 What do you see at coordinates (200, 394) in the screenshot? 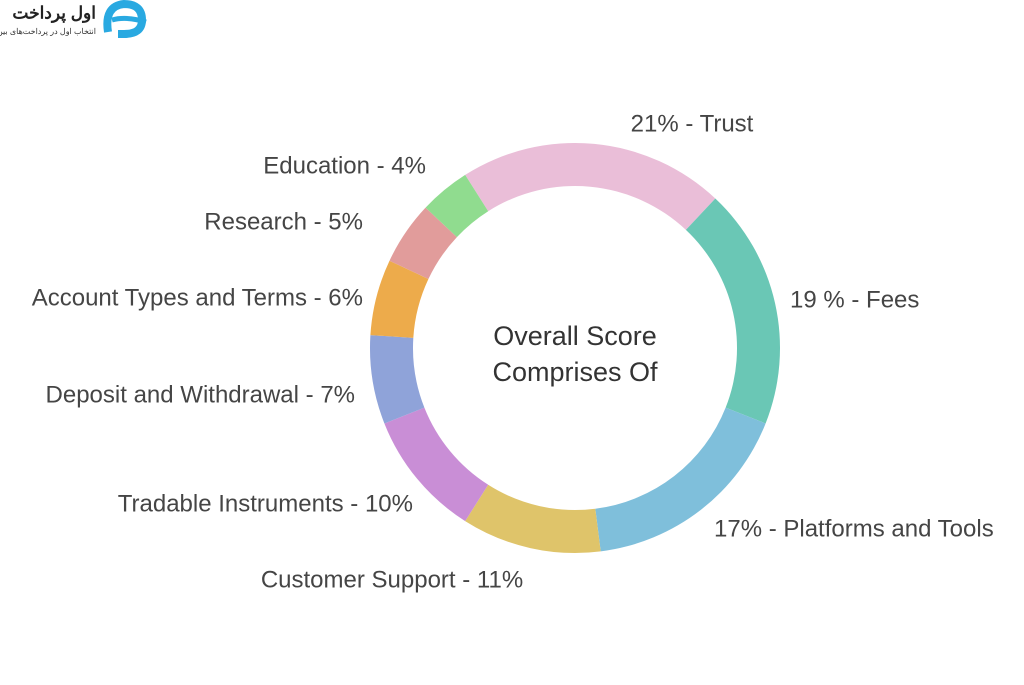
I see `slice-label: Deposit and Withdrawal - 7%` at bounding box center [200, 394].